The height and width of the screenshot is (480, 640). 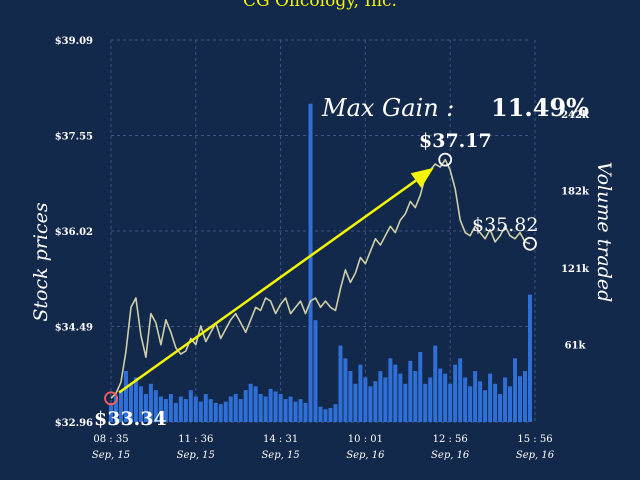 What do you see at coordinates (74, 423) in the screenshot?
I see `y-tick-label: $32.96` at bounding box center [74, 423].